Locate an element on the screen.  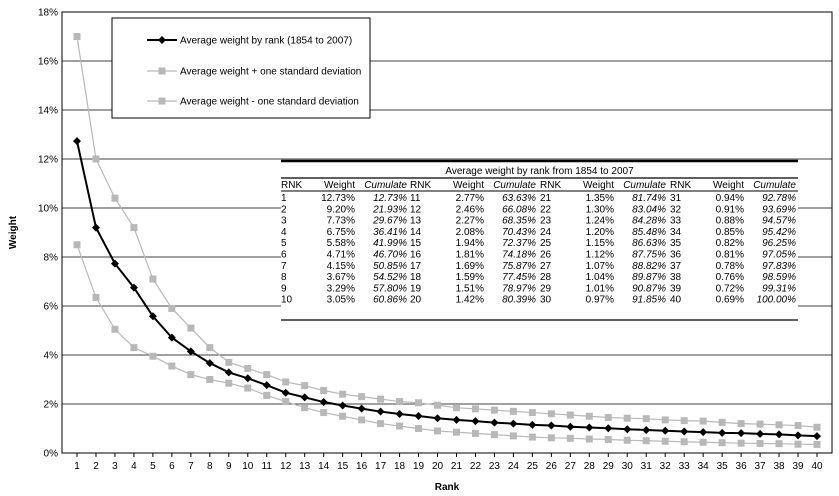
x-tick-label: 2 is located at coordinates (96, 466).